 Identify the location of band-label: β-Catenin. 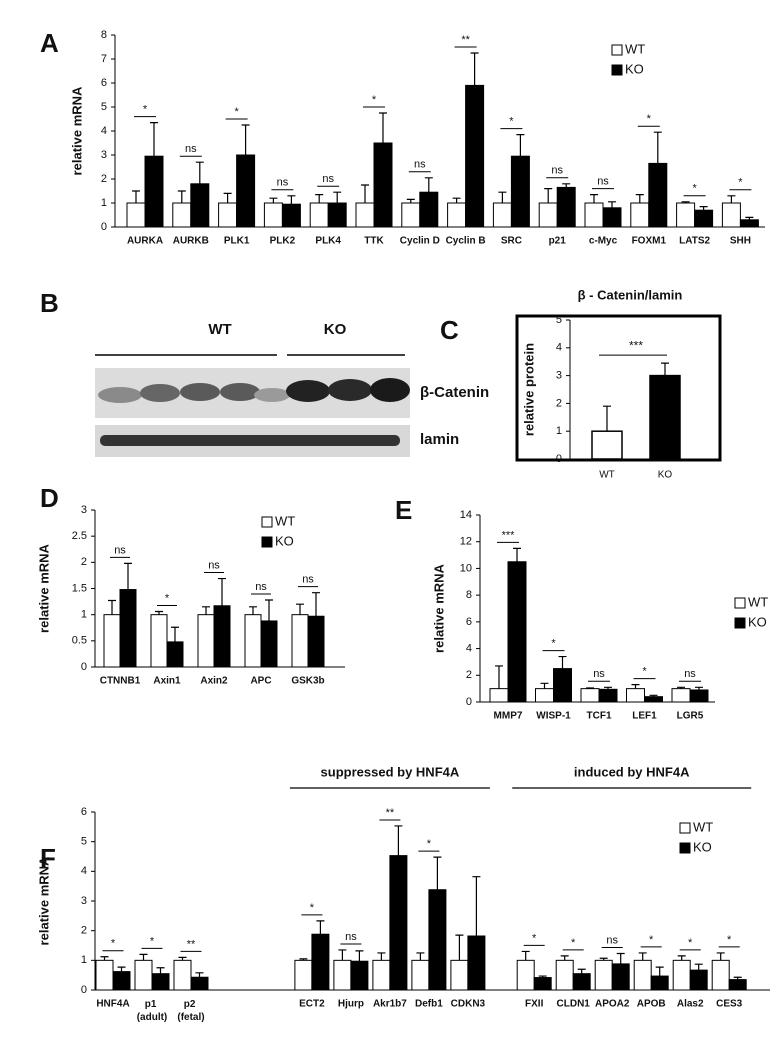
(454, 392).